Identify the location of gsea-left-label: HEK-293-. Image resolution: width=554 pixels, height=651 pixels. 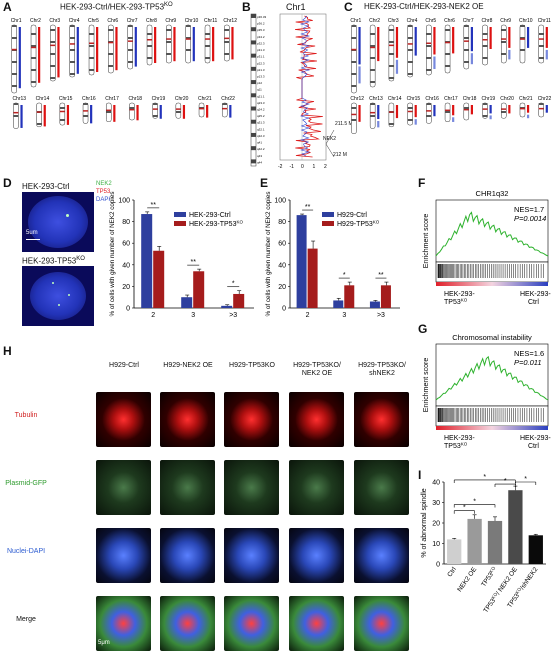
(459, 438).